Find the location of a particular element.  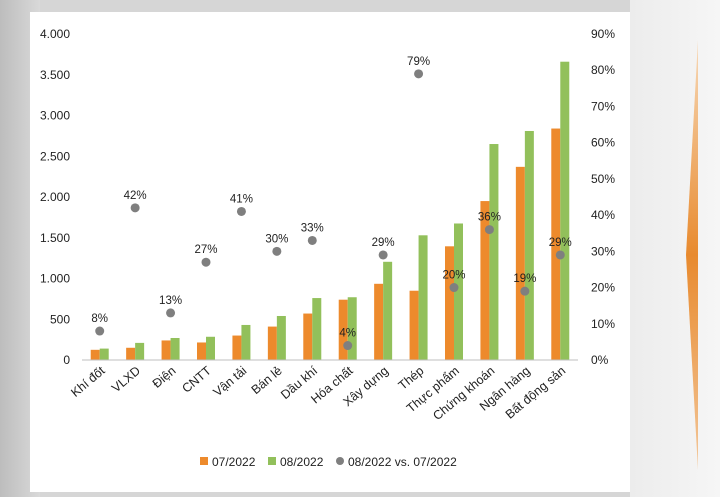

left-axis-tick-label: 3.000 is located at coordinates (55, 116).